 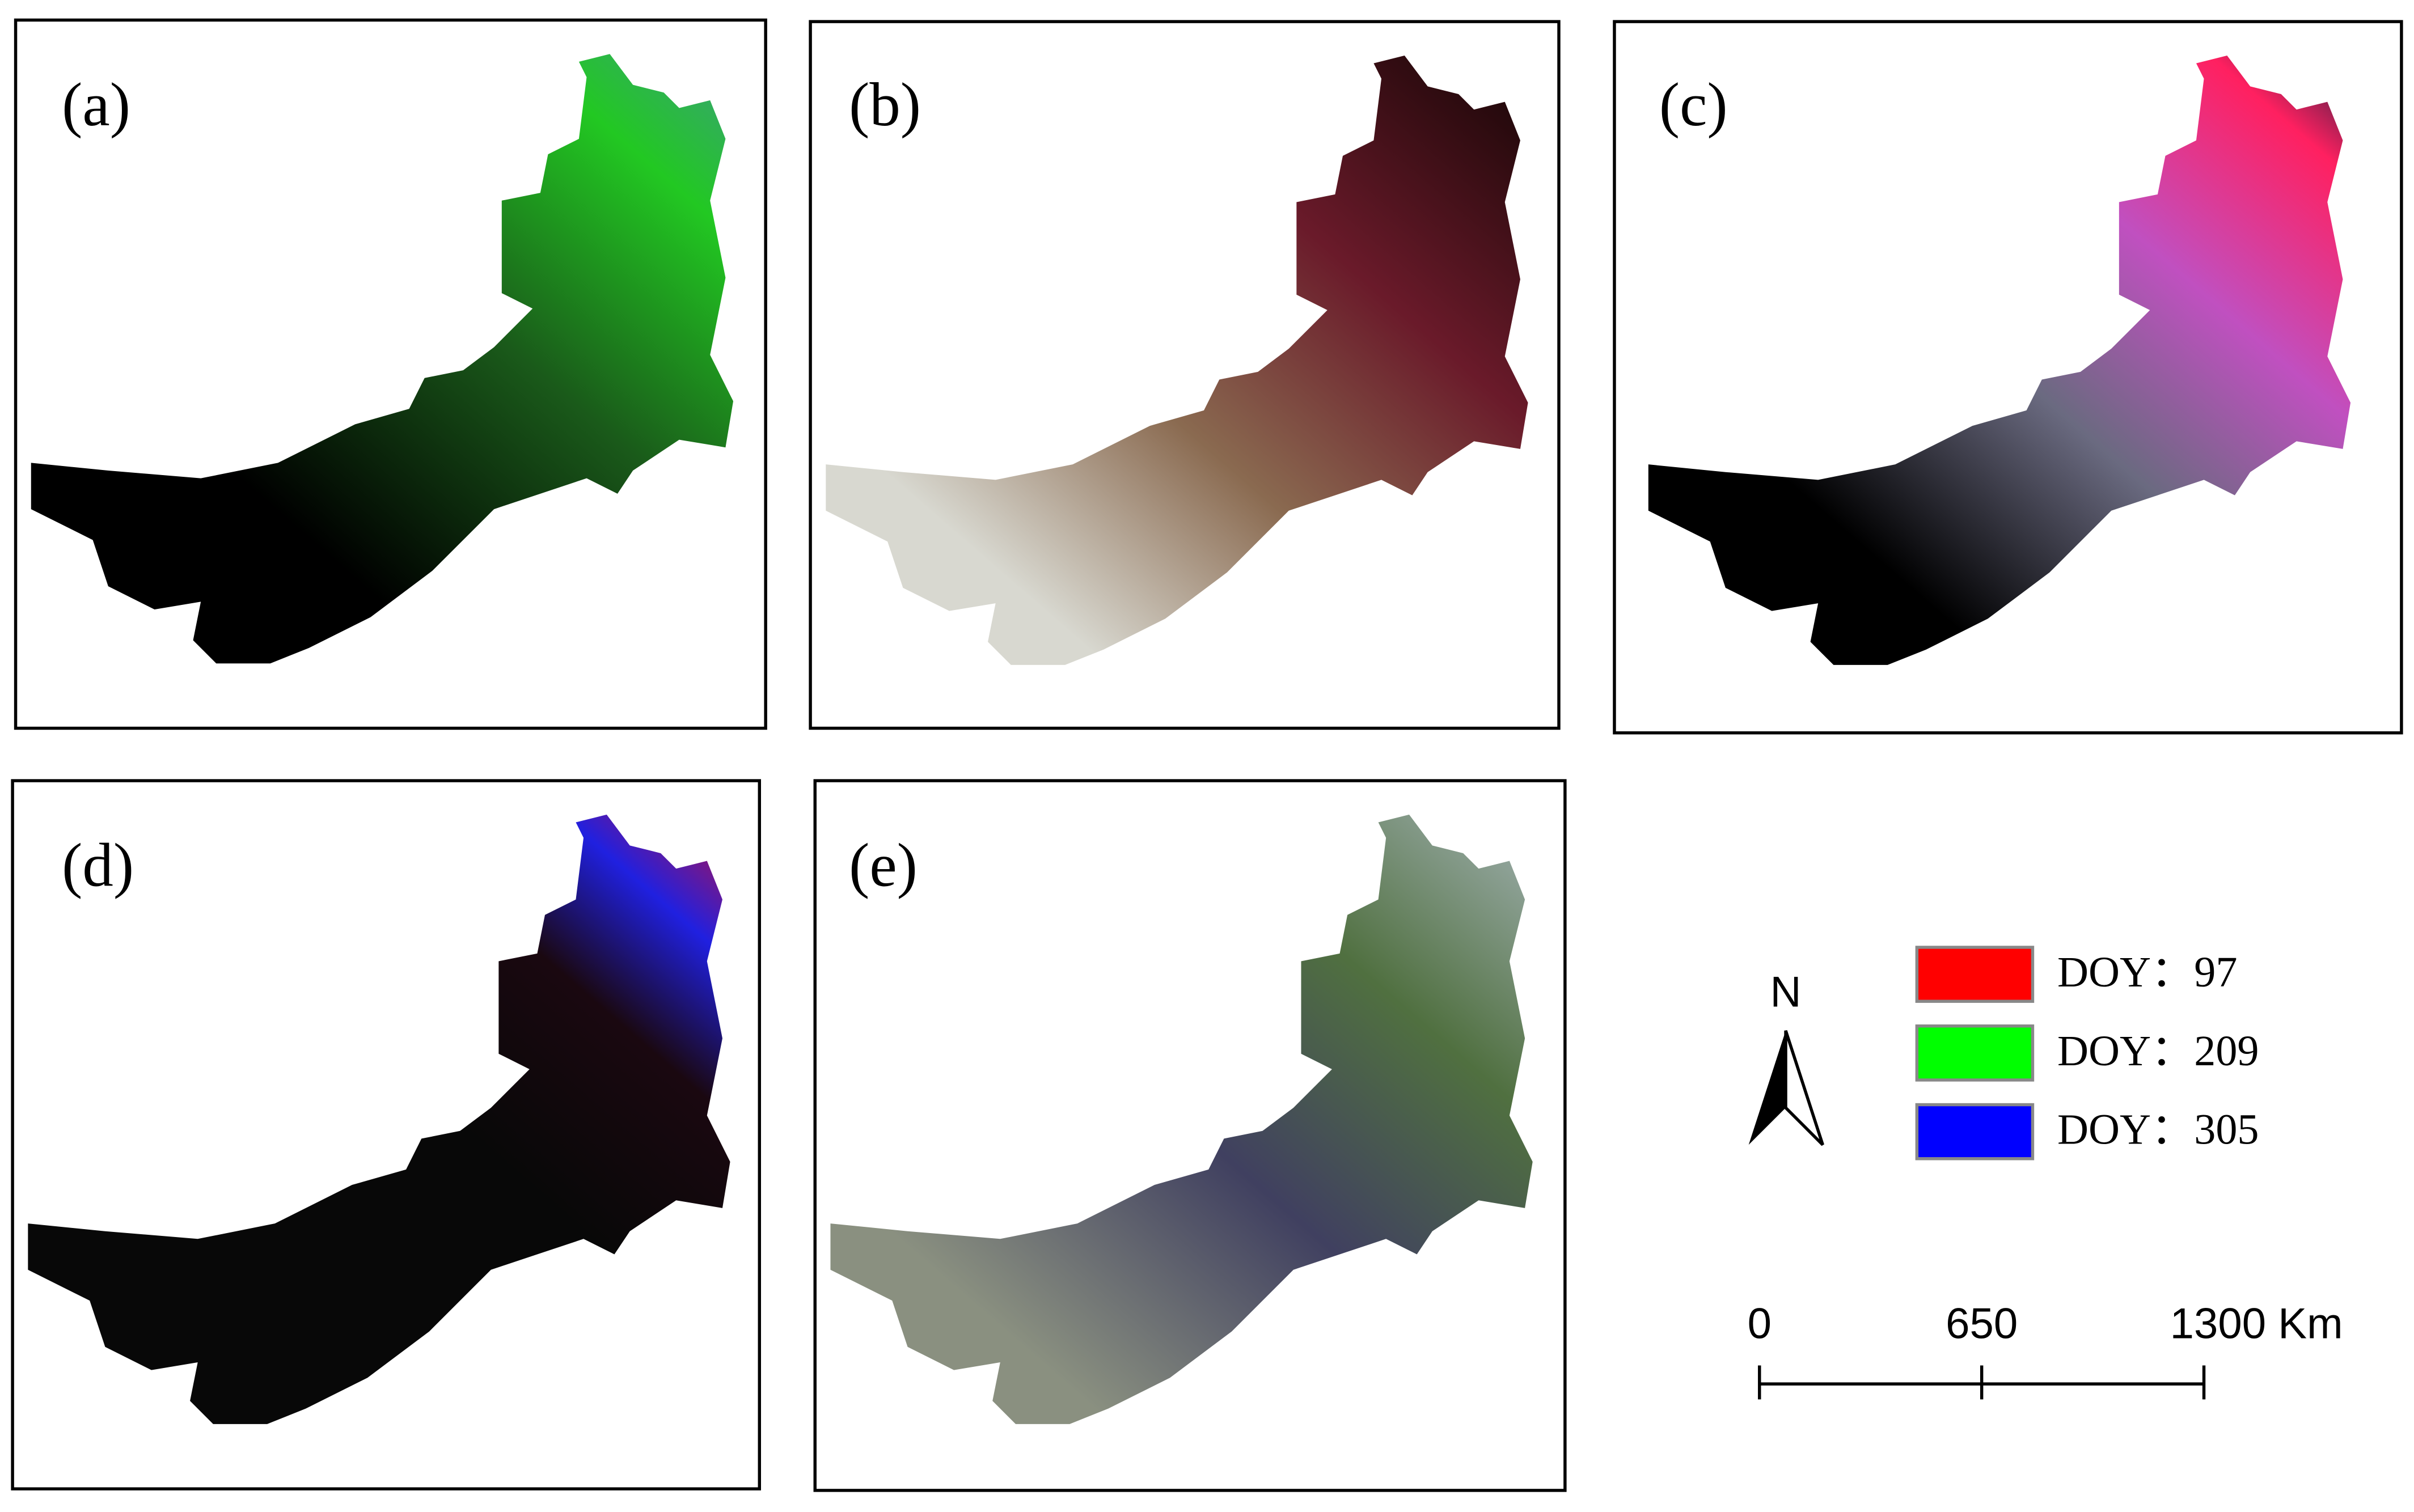 I want to click on panel-label: (b), so click(x=885, y=104).